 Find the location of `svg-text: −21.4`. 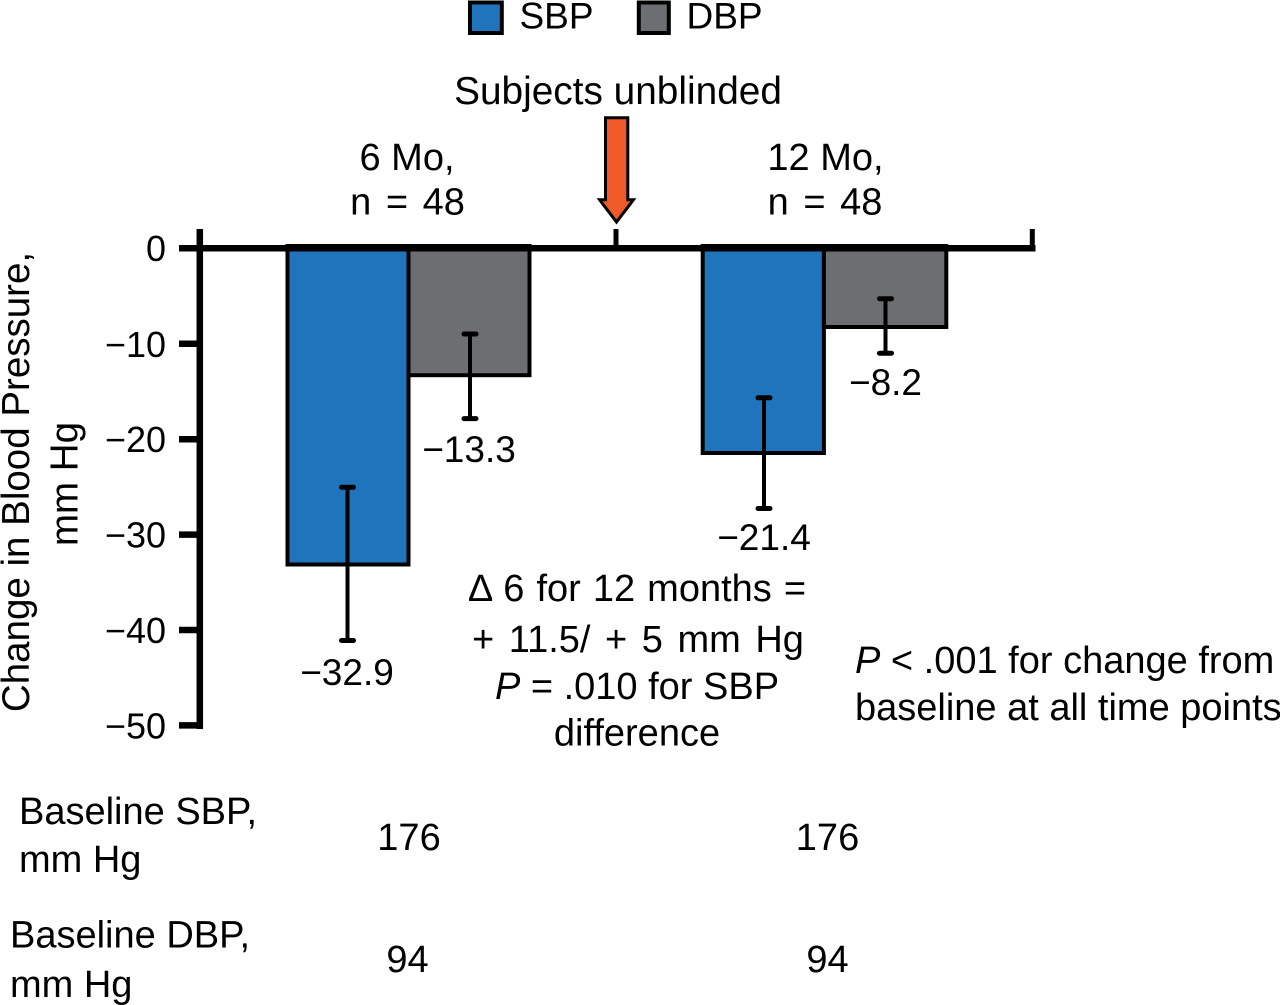

svg-text: −21.4 is located at coordinates (764, 537).